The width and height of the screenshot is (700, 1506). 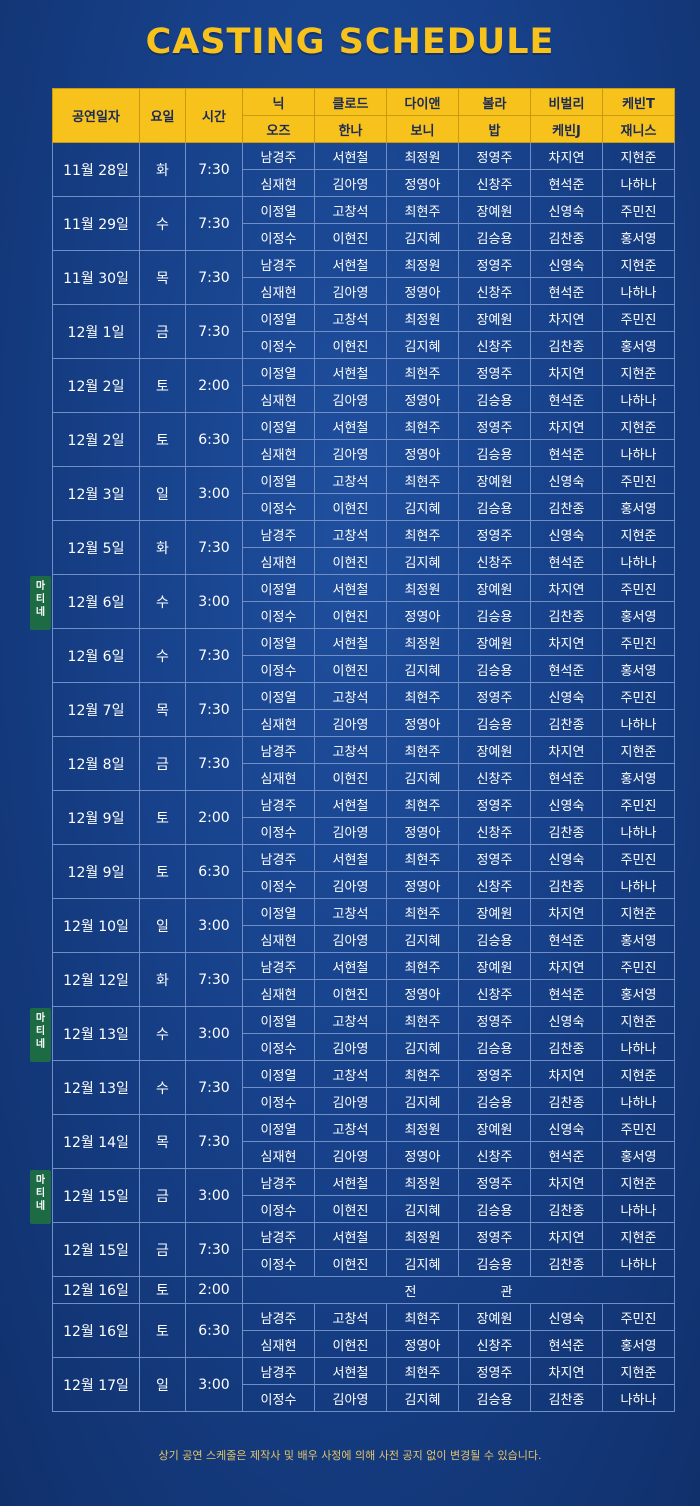 What do you see at coordinates (96, 385) in the screenshot?
I see `performance-date: 12월 2일` at bounding box center [96, 385].